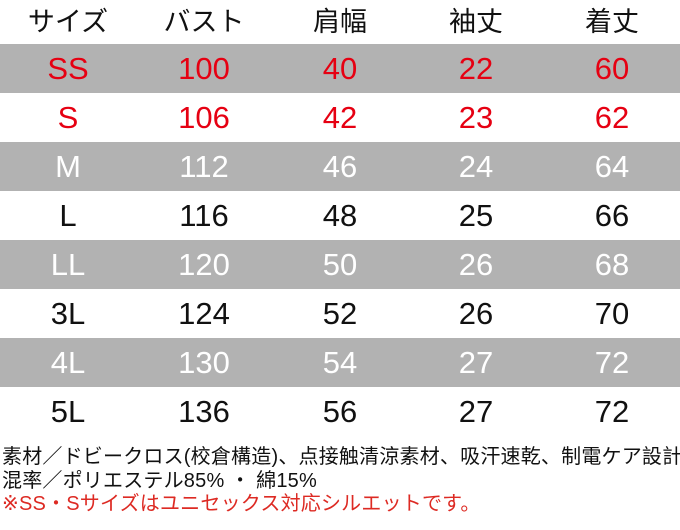  I want to click on table-row-M: M 112 46 24 64, so click(340, 166).